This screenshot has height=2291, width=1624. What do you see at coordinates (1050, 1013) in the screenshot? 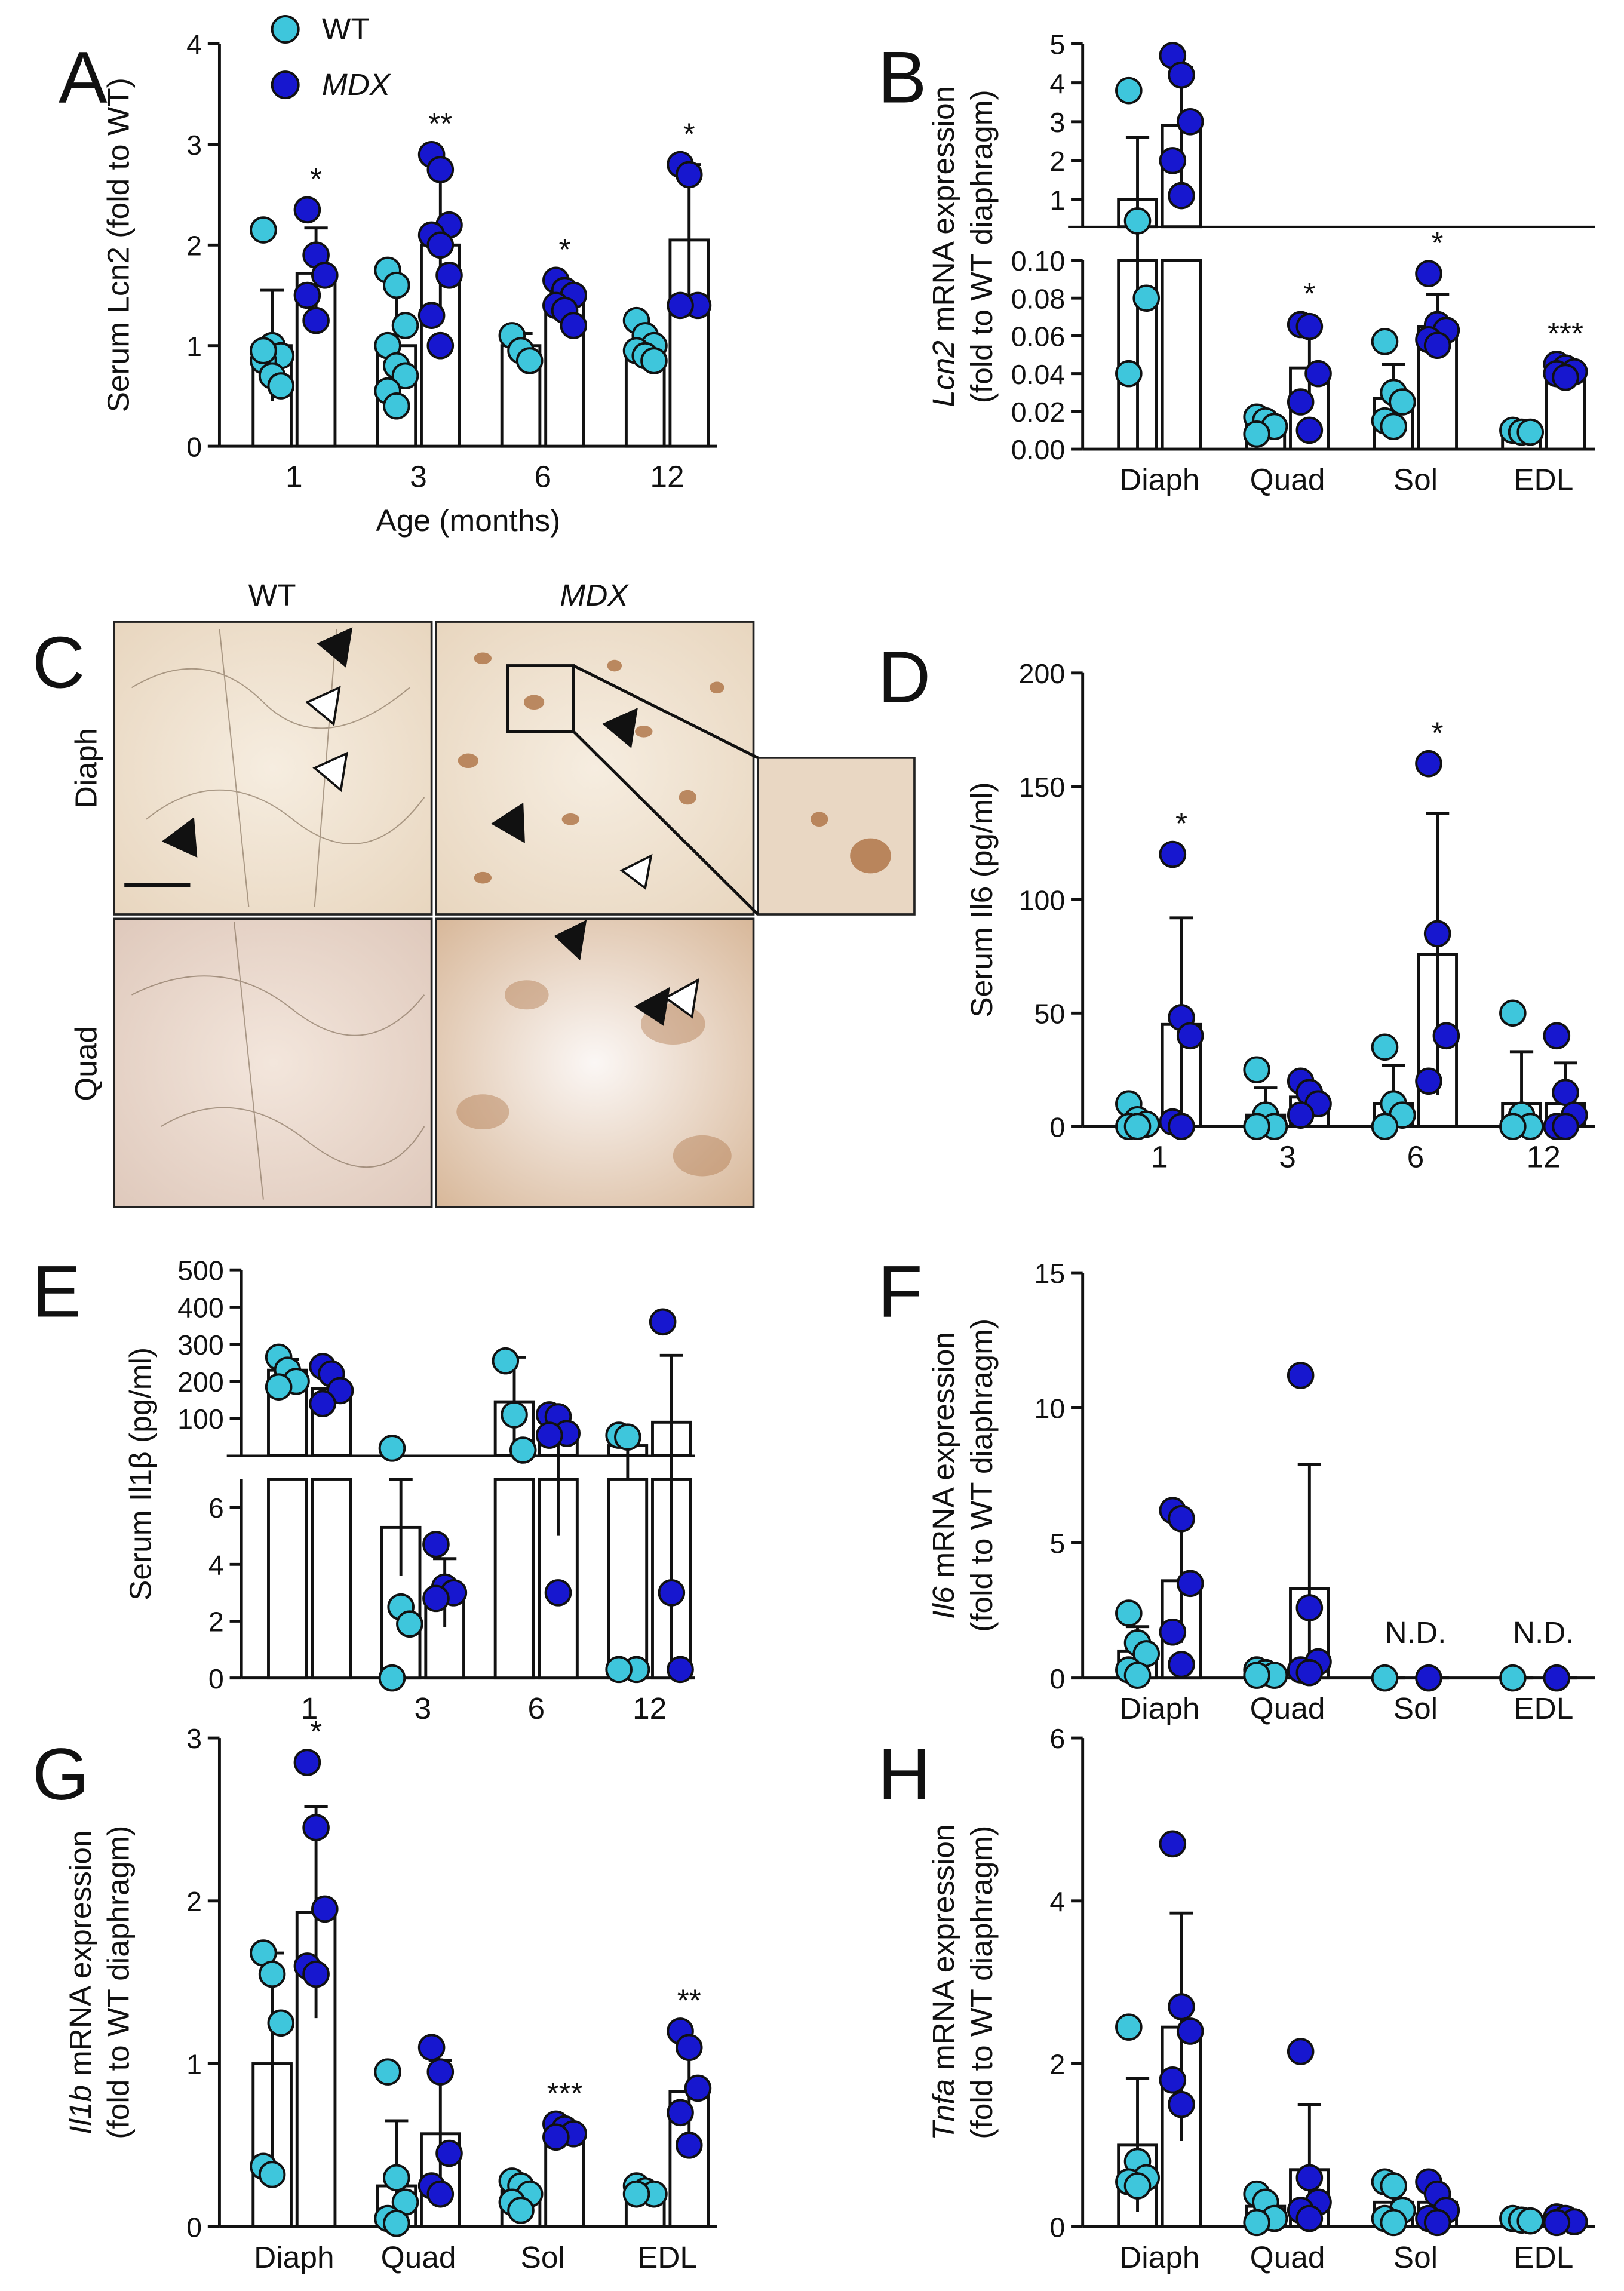
I see `y-tick-label: 50` at bounding box center [1050, 1013].